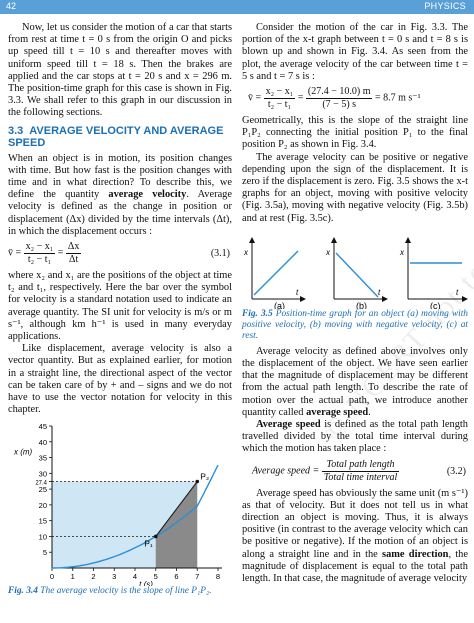  What do you see at coordinates (445, 6) in the screenshot?
I see `section-name: PHYSICS` at bounding box center [445, 6].